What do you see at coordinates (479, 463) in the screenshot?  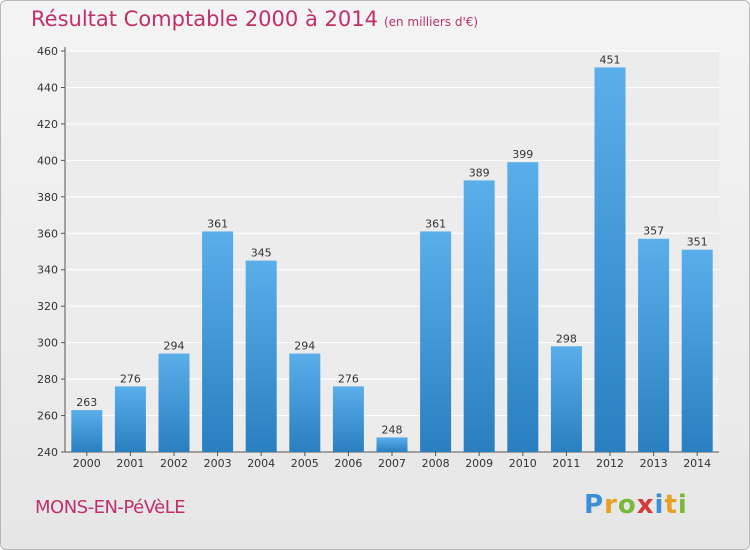 I see `x-tick-label: 2009` at bounding box center [479, 463].